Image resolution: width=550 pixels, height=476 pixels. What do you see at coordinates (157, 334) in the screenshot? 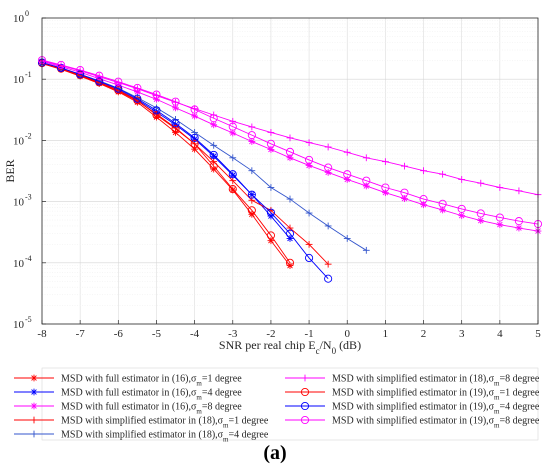
I see `x-tick-label: -5` at bounding box center [157, 334].